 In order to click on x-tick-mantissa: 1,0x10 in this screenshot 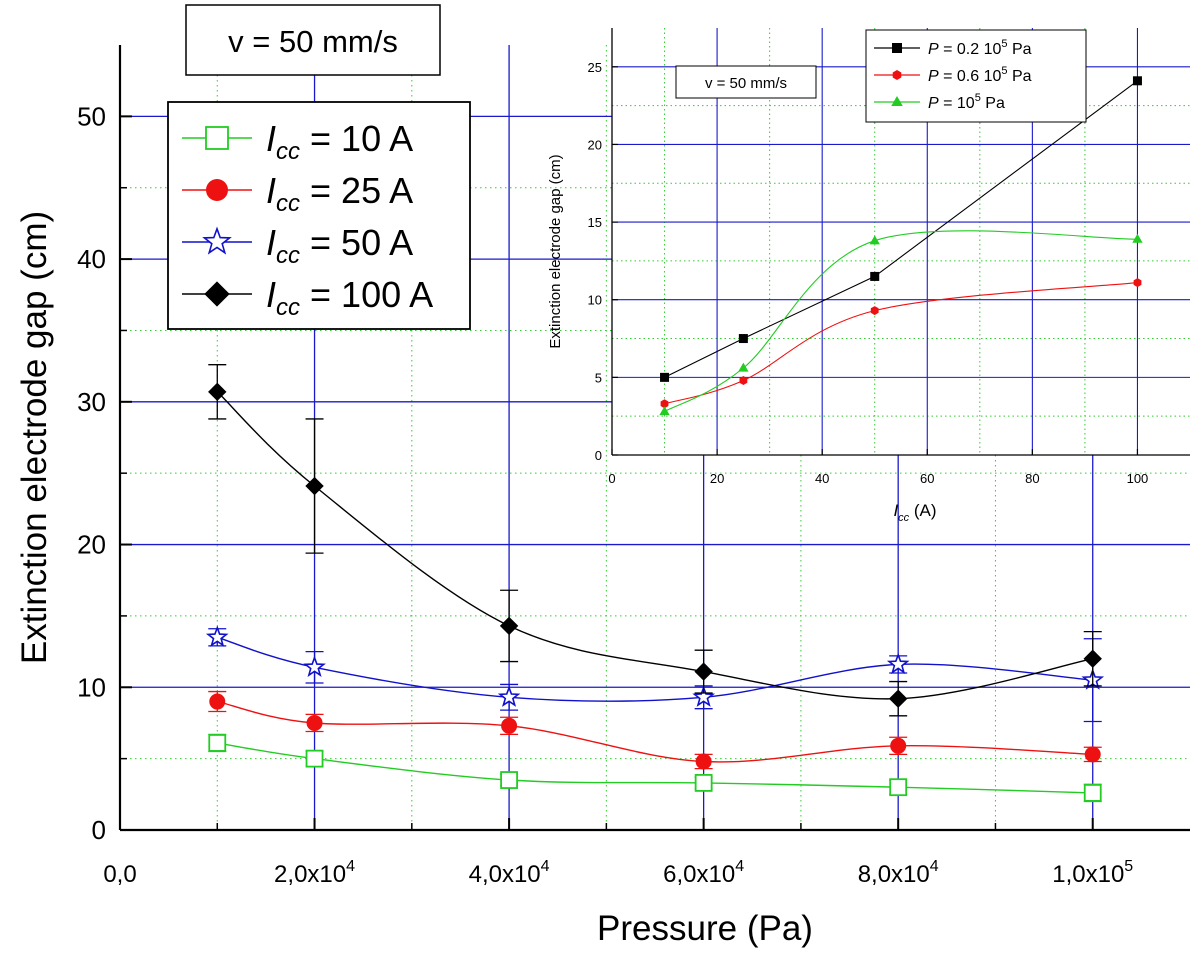, I will do `click(1088, 874)`.